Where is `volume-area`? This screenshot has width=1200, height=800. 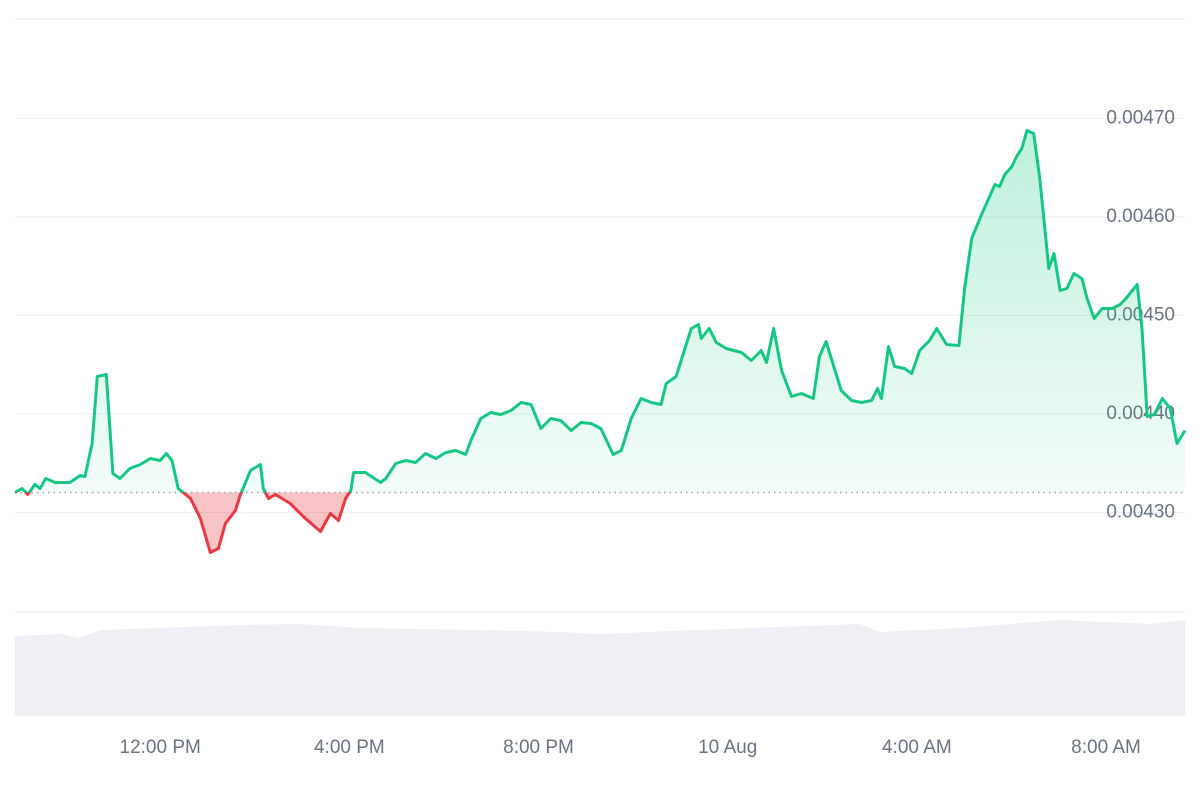 volume-area is located at coordinates (600, 668).